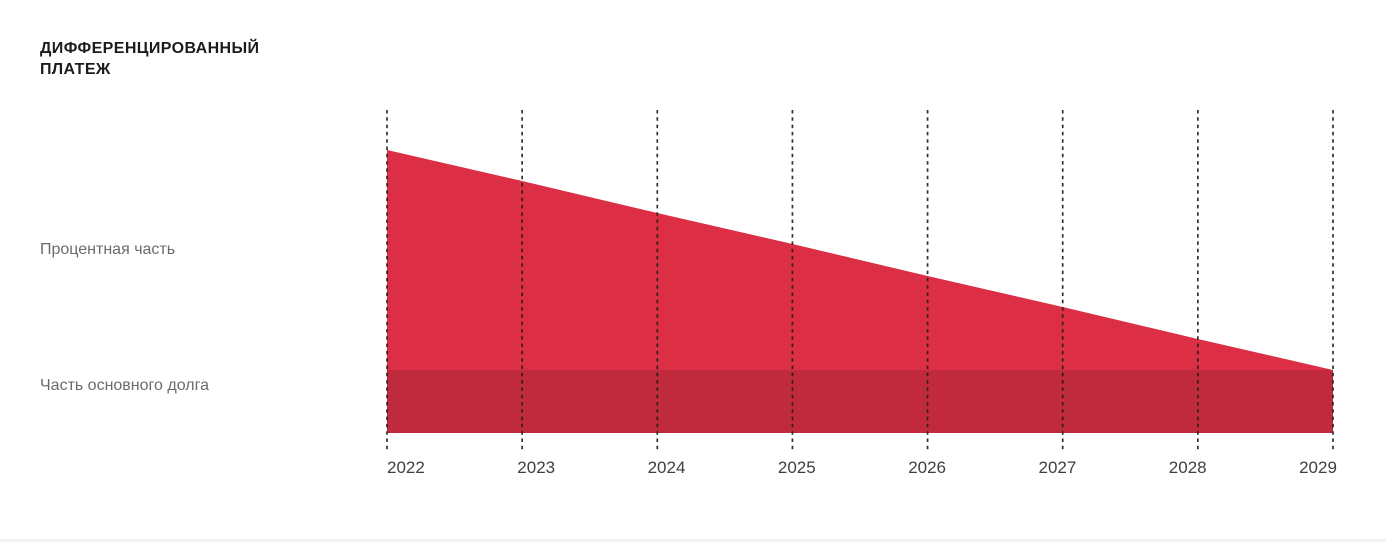  Describe the element at coordinates (796, 467) in the screenshot. I see `x-tick-label: 2025` at that location.